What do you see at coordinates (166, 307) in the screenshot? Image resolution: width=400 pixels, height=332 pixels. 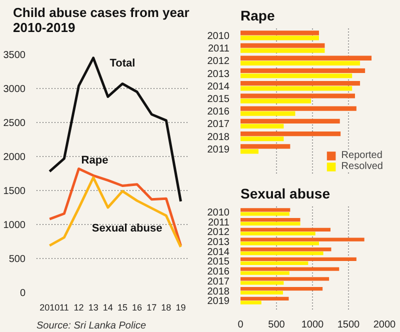 I see `x-tick-label: 18` at bounding box center [166, 307].